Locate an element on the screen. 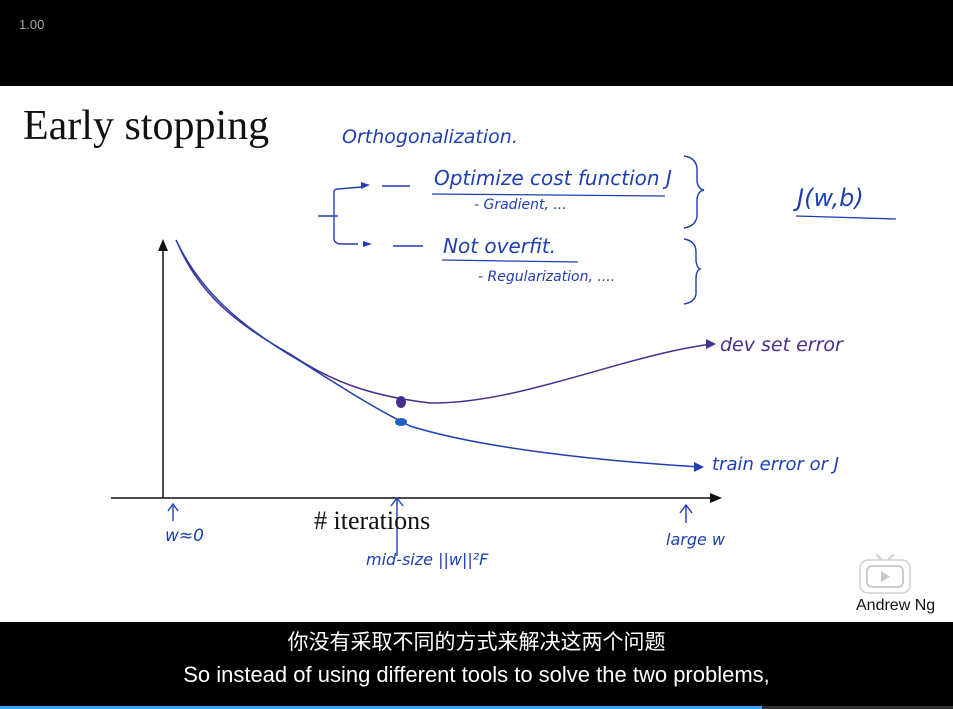 This screenshot has height=709, width=953. jwb-underline is located at coordinates (846, 217).